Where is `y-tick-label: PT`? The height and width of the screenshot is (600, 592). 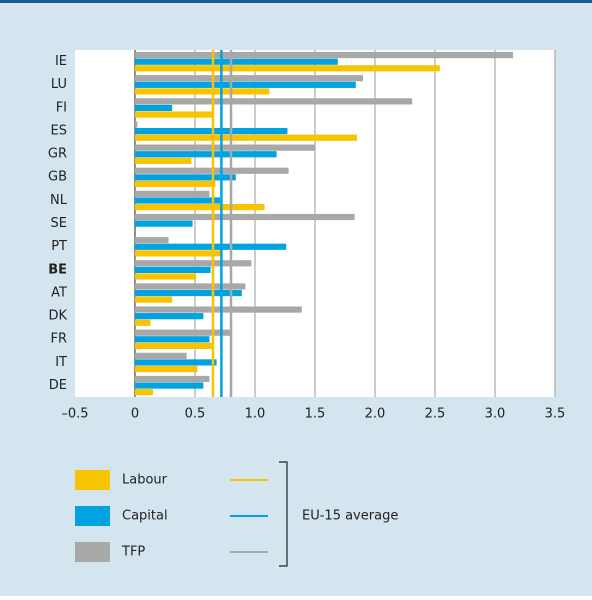 y-tick-label: PT is located at coordinates (59, 246).